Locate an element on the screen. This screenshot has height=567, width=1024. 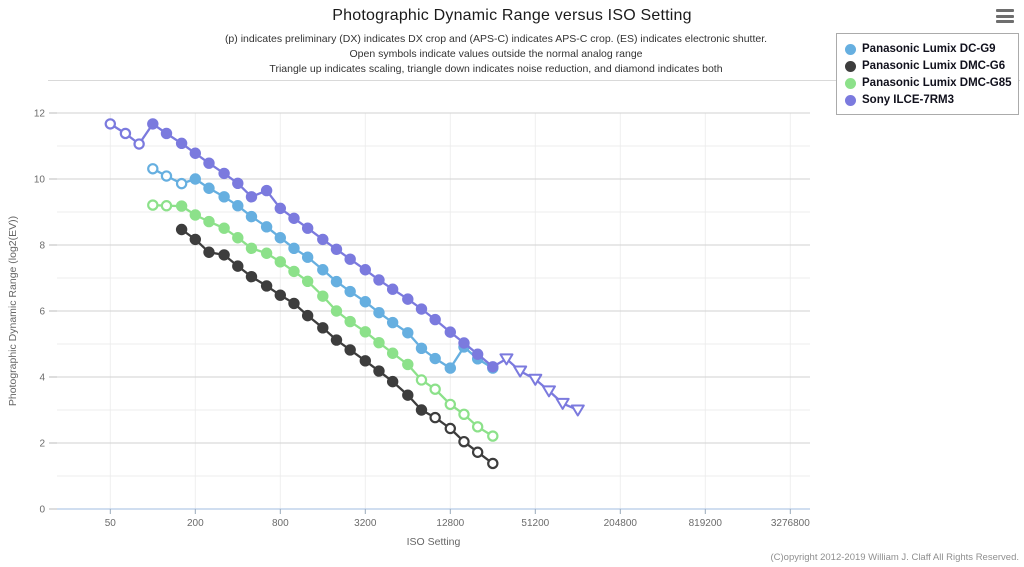
legend-item: Sony ILCE-7RM3 is located at coordinates (927, 100).